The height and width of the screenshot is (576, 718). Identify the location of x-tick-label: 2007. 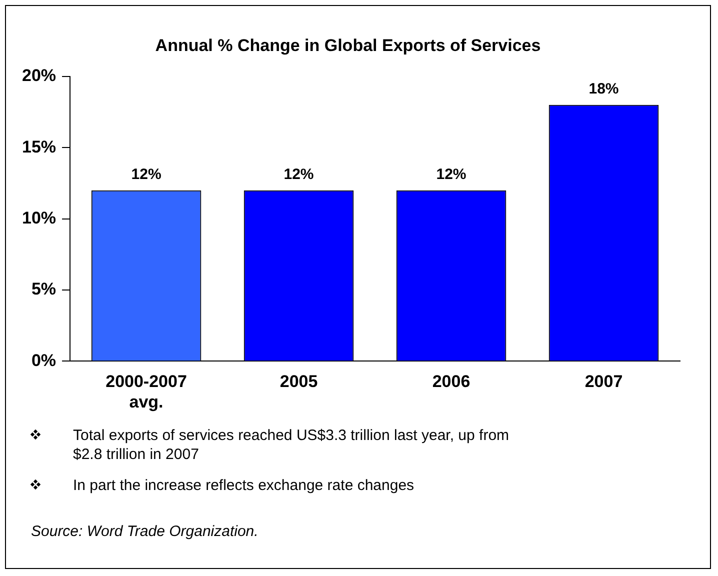
(603, 382).